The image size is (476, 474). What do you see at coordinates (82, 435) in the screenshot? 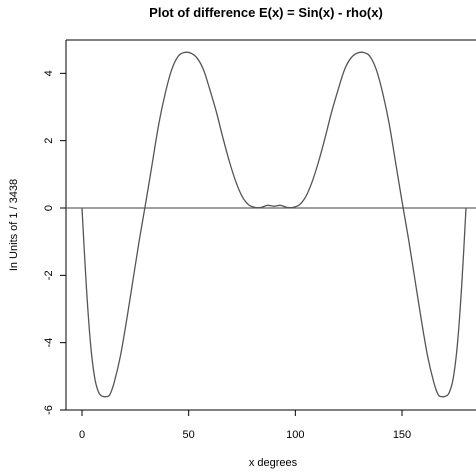
I see `x-tick-label-0: 0` at bounding box center [82, 435].